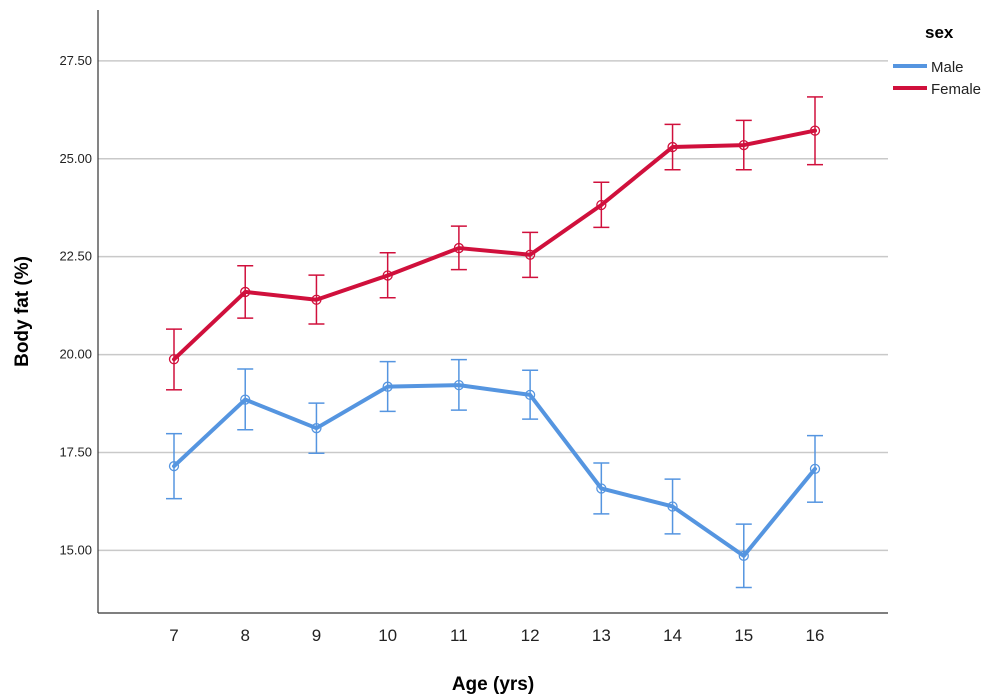 This screenshot has width=1008, height=697. What do you see at coordinates (387, 635) in the screenshot?
I see `x-tick-label: 10` at bounding box center [387, 635].